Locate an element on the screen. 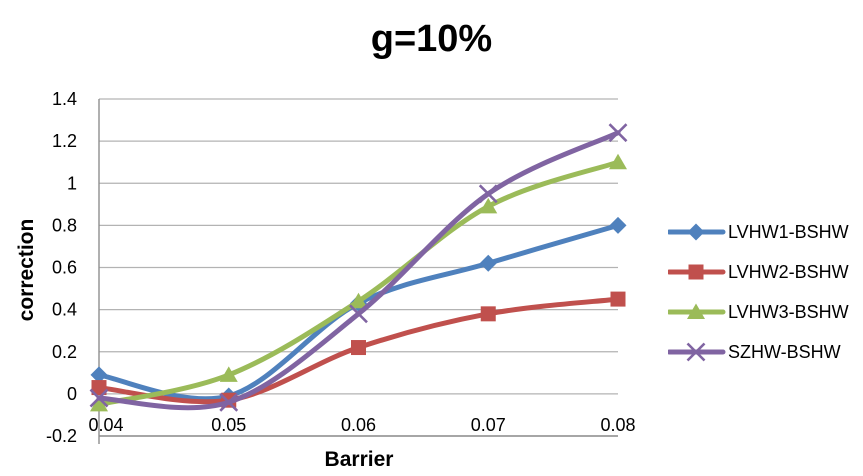 The height and width of the screenshot is (476, 863). legend-label: LVHW3-BSHW is located at coordinates (788, 311).